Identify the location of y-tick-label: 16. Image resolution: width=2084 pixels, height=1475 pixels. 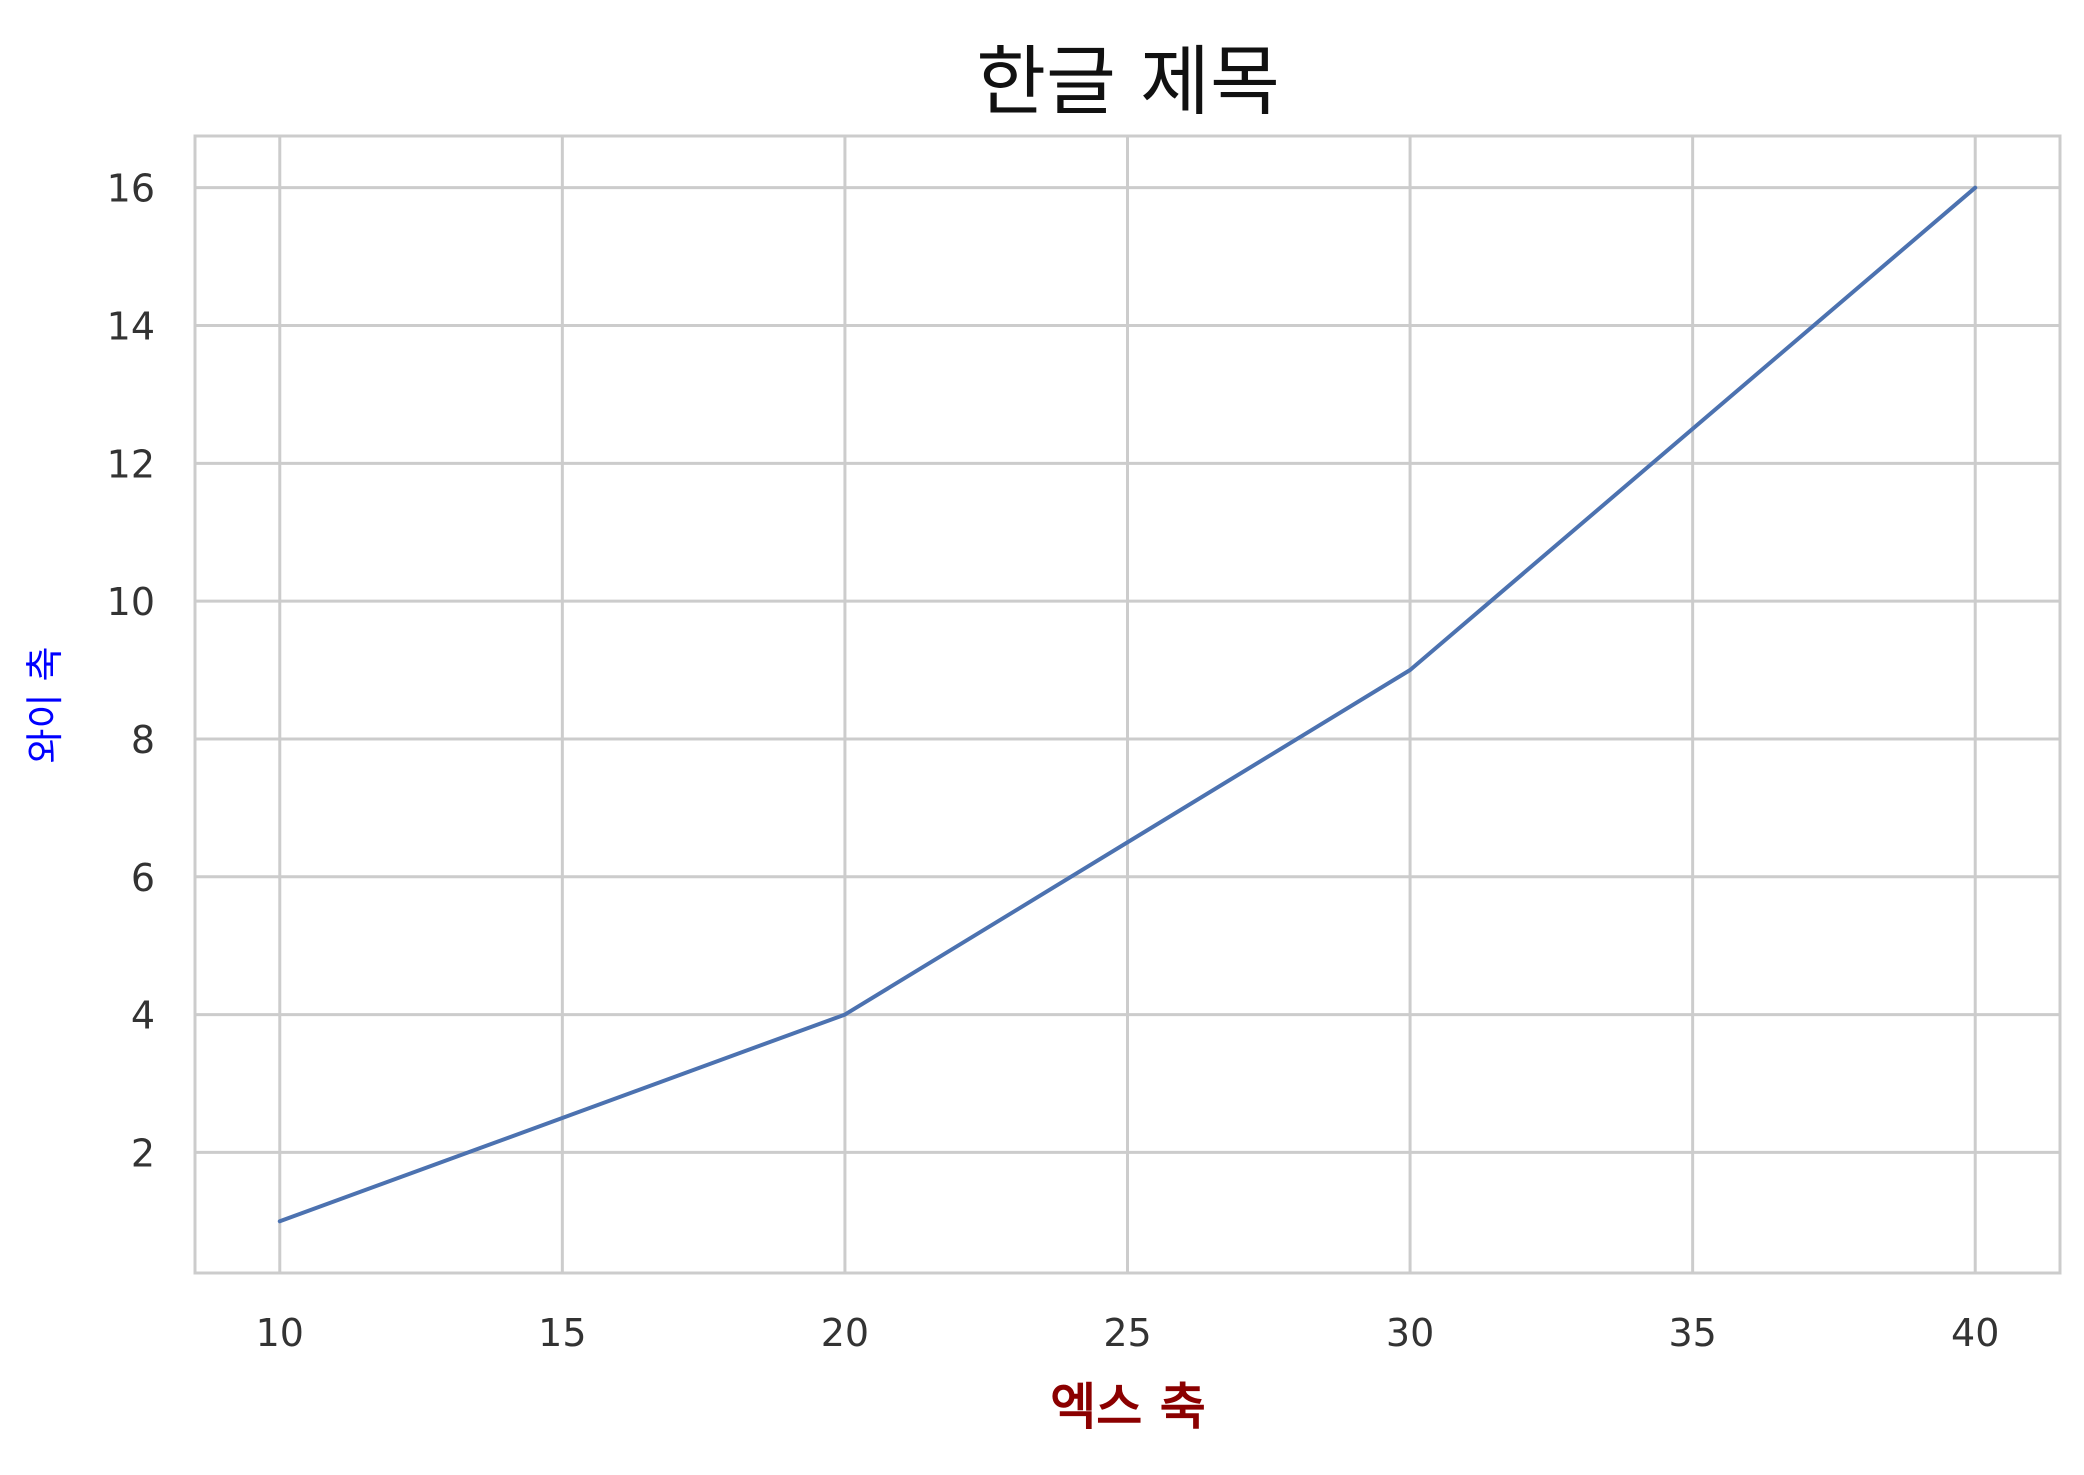
(131, 189).